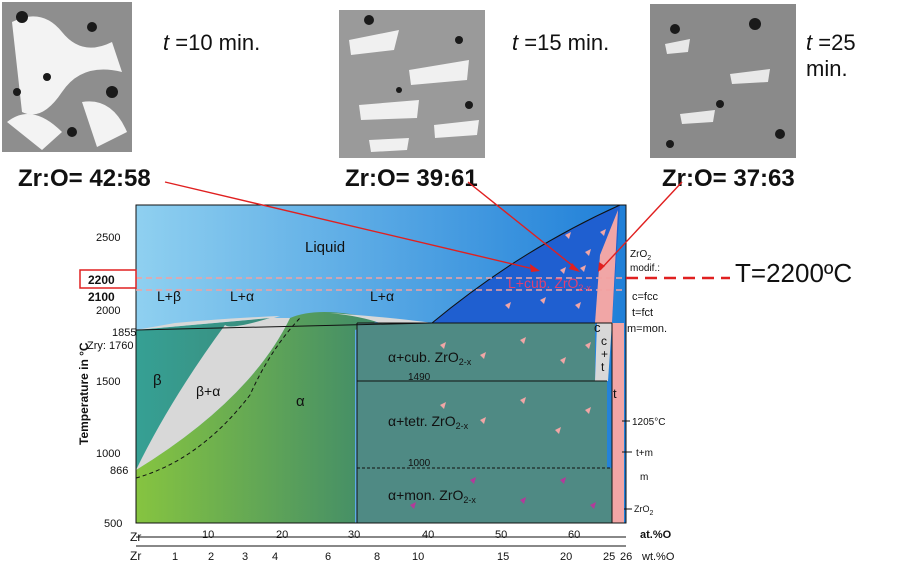 The image size is (900, 566). I want to click on legend-1205: 1205°C, so click(648, 422).